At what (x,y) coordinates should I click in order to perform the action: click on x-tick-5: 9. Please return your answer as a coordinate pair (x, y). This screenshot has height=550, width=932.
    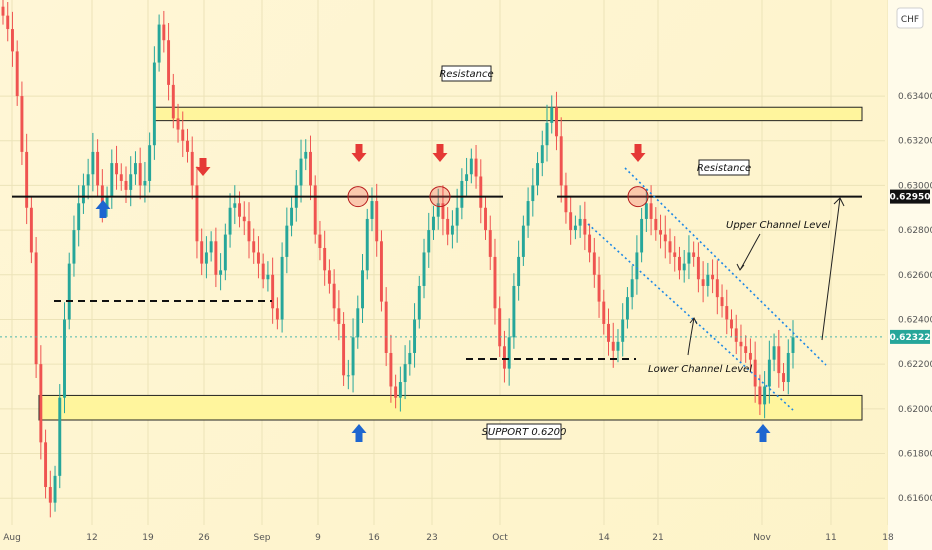
    Looking at the image, I should click on (318, 538).